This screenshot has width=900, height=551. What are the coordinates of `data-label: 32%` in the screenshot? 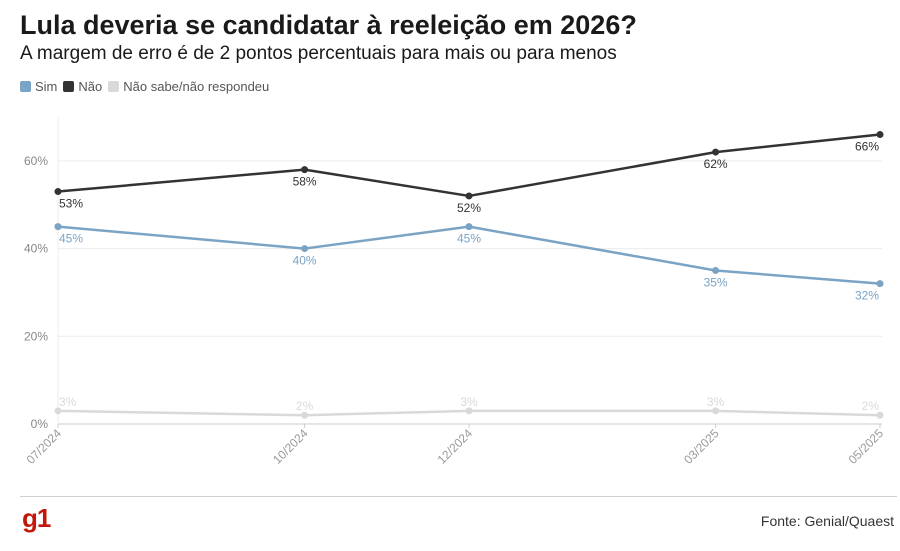 It's located at (867, 296).